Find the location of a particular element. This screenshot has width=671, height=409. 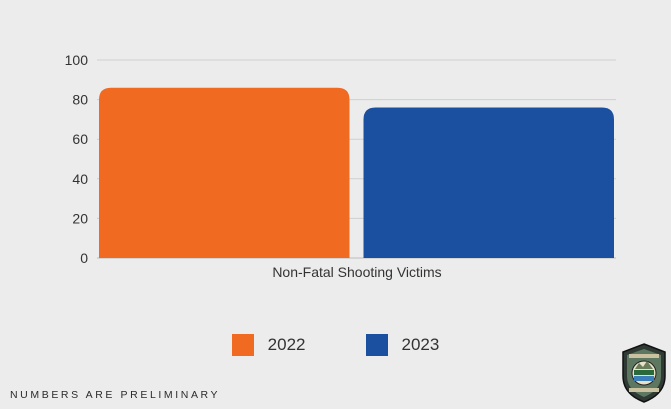

y-axis-ticks: 0 20 40 60 80 100 is located at coordinates (77, 159).